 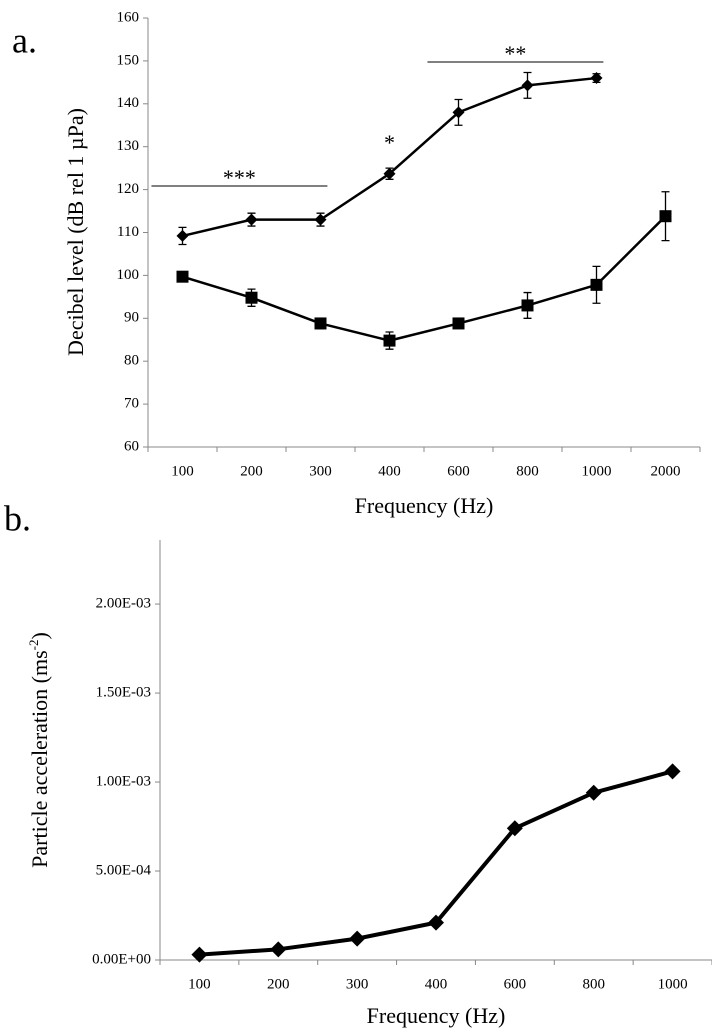 What do you see at coordinates (128, 17) in the screenshot?
I see `y-tick-label: 160` at bounding box center [128, 17].